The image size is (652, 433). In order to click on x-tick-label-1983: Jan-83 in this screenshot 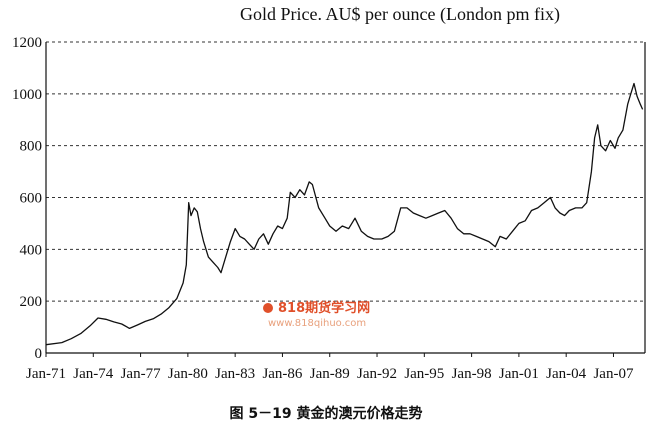, I will do `click(235, 374)`.